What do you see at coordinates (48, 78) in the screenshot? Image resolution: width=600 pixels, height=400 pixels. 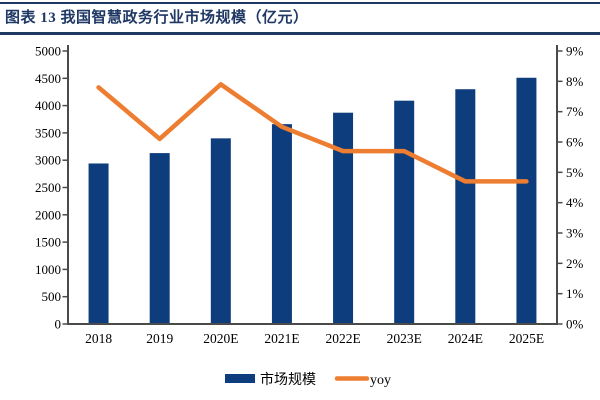 I see `left-axis-tick-label: 4500` at bounding box center [48, 78].